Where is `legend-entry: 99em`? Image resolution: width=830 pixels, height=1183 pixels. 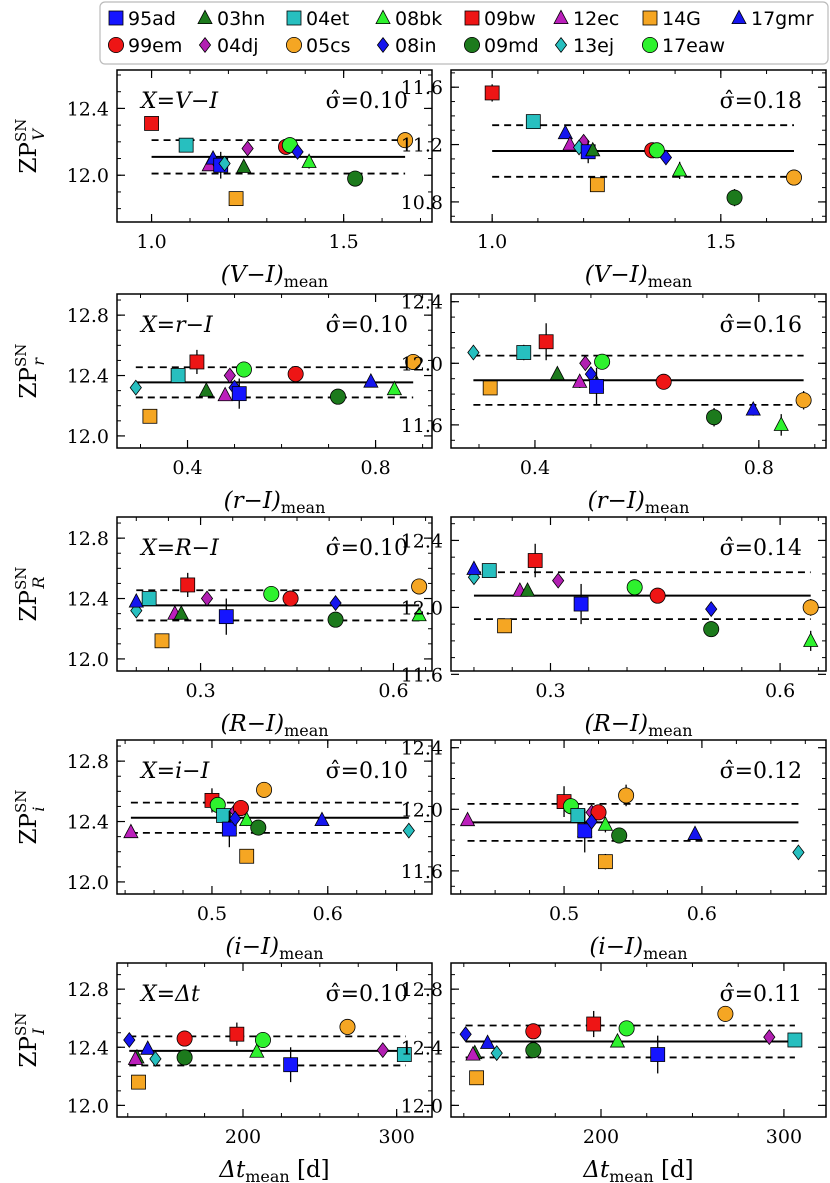
legend-entry: 99em is located at coordinates (145, 46).